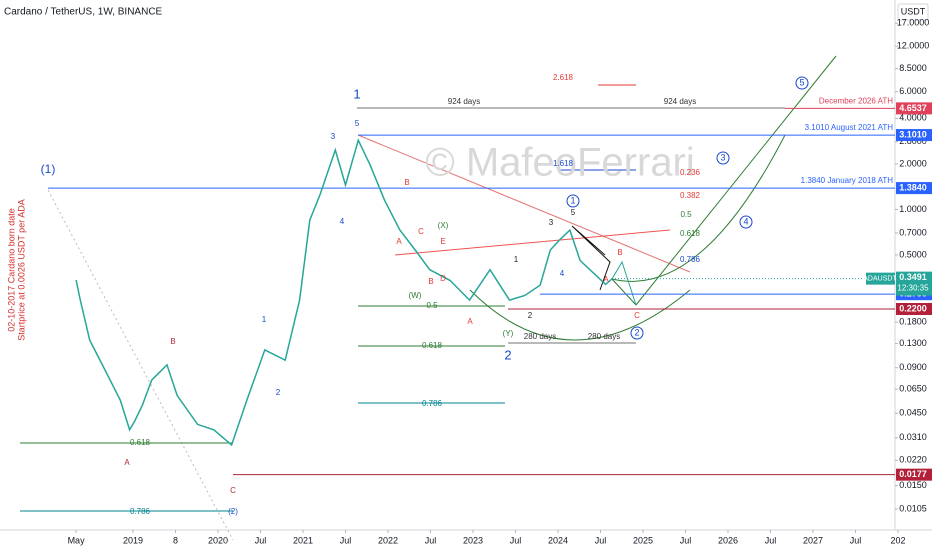 This screenshot has width=932, height=550. I want to click on annotation: 3, so click(551, 222).